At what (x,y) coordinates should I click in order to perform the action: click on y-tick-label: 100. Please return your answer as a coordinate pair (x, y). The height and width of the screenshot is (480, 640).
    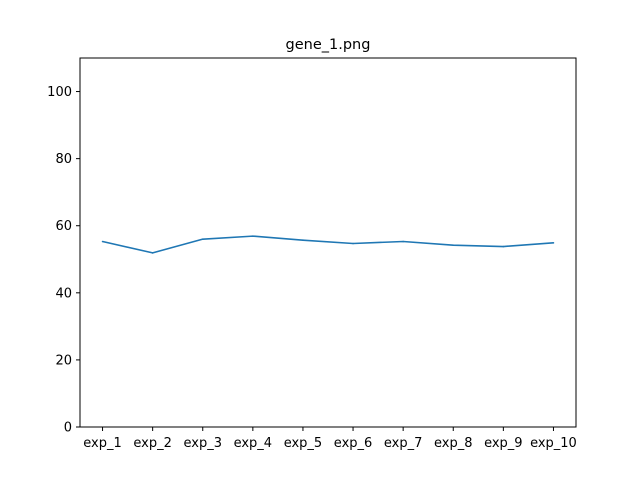
    Looking at the image, I should click on (59, 92).